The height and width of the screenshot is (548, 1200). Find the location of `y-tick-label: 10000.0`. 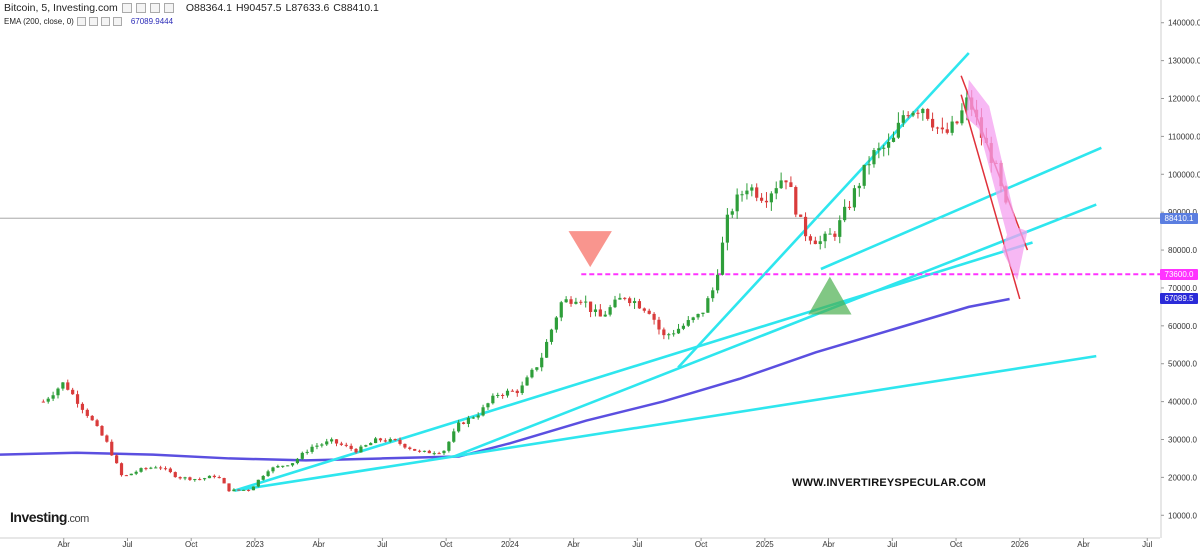

y-tick-label: 10000.0 is located at coordinates (1182, 515).